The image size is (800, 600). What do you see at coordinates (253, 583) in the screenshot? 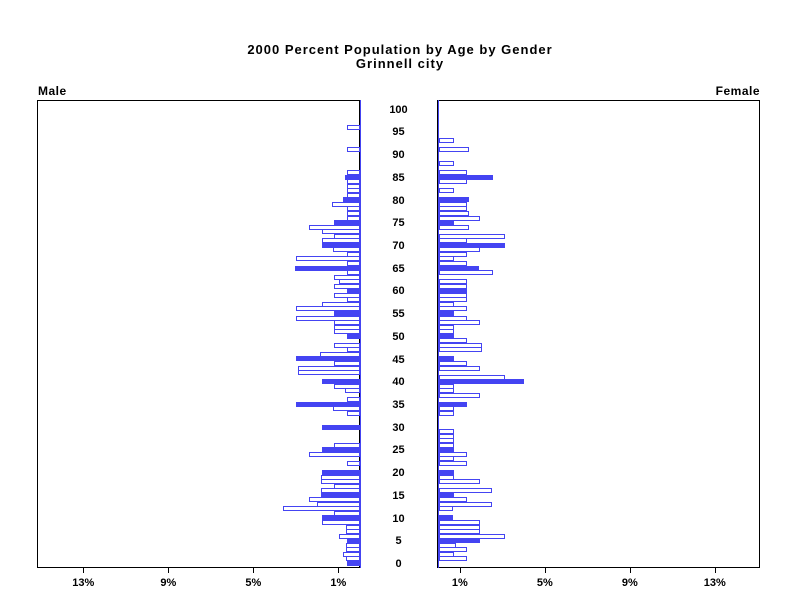
I see `male-pct-tick-label-5: 5%` at bounding box center [253, 583].